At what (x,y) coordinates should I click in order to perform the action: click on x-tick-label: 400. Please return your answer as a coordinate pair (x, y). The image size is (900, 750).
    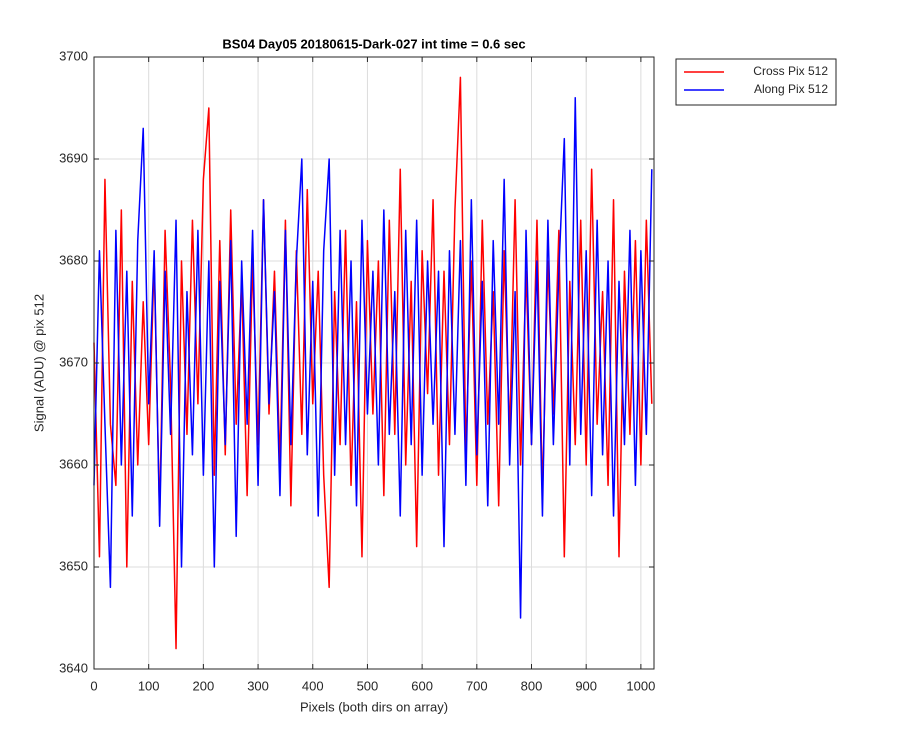
    Looking at the image, I should click on (313, 685).